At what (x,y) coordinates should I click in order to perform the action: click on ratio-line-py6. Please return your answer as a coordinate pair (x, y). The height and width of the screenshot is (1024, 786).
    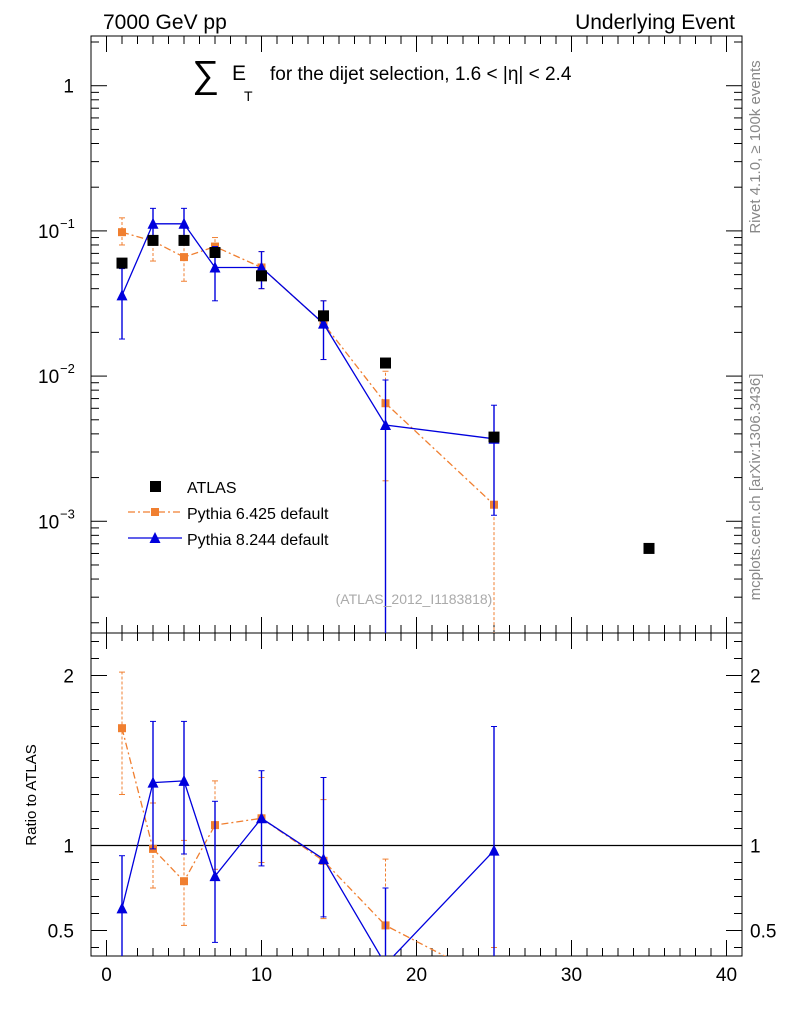
    Looking at the image, I should click on (284, 842).